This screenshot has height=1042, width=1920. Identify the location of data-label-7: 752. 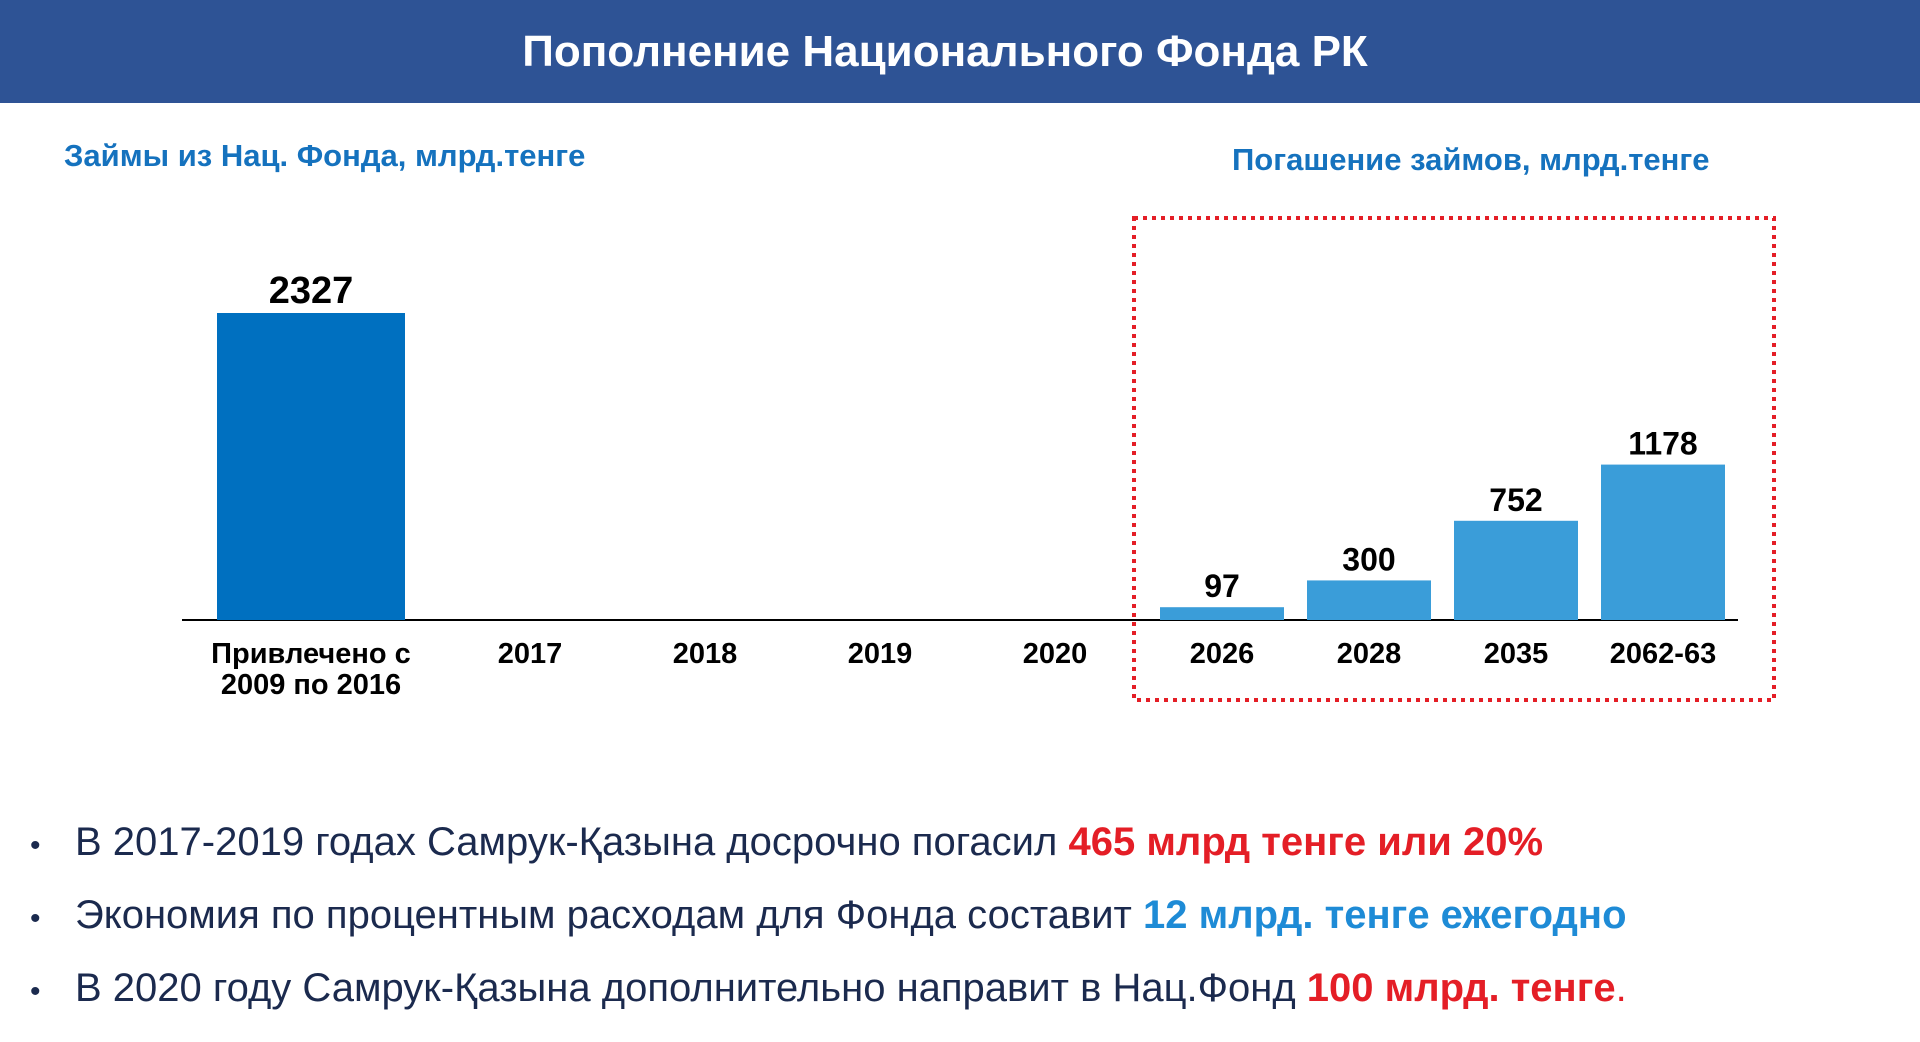
(1515, 500).